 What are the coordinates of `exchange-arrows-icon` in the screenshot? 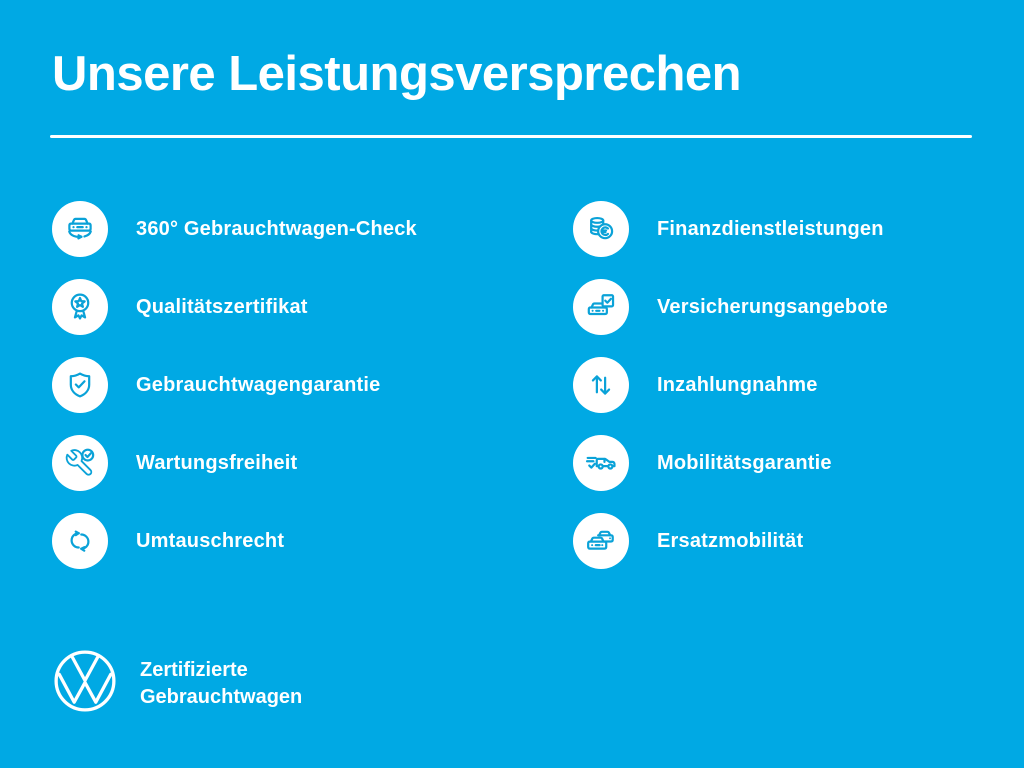 It's located at (80, 541).